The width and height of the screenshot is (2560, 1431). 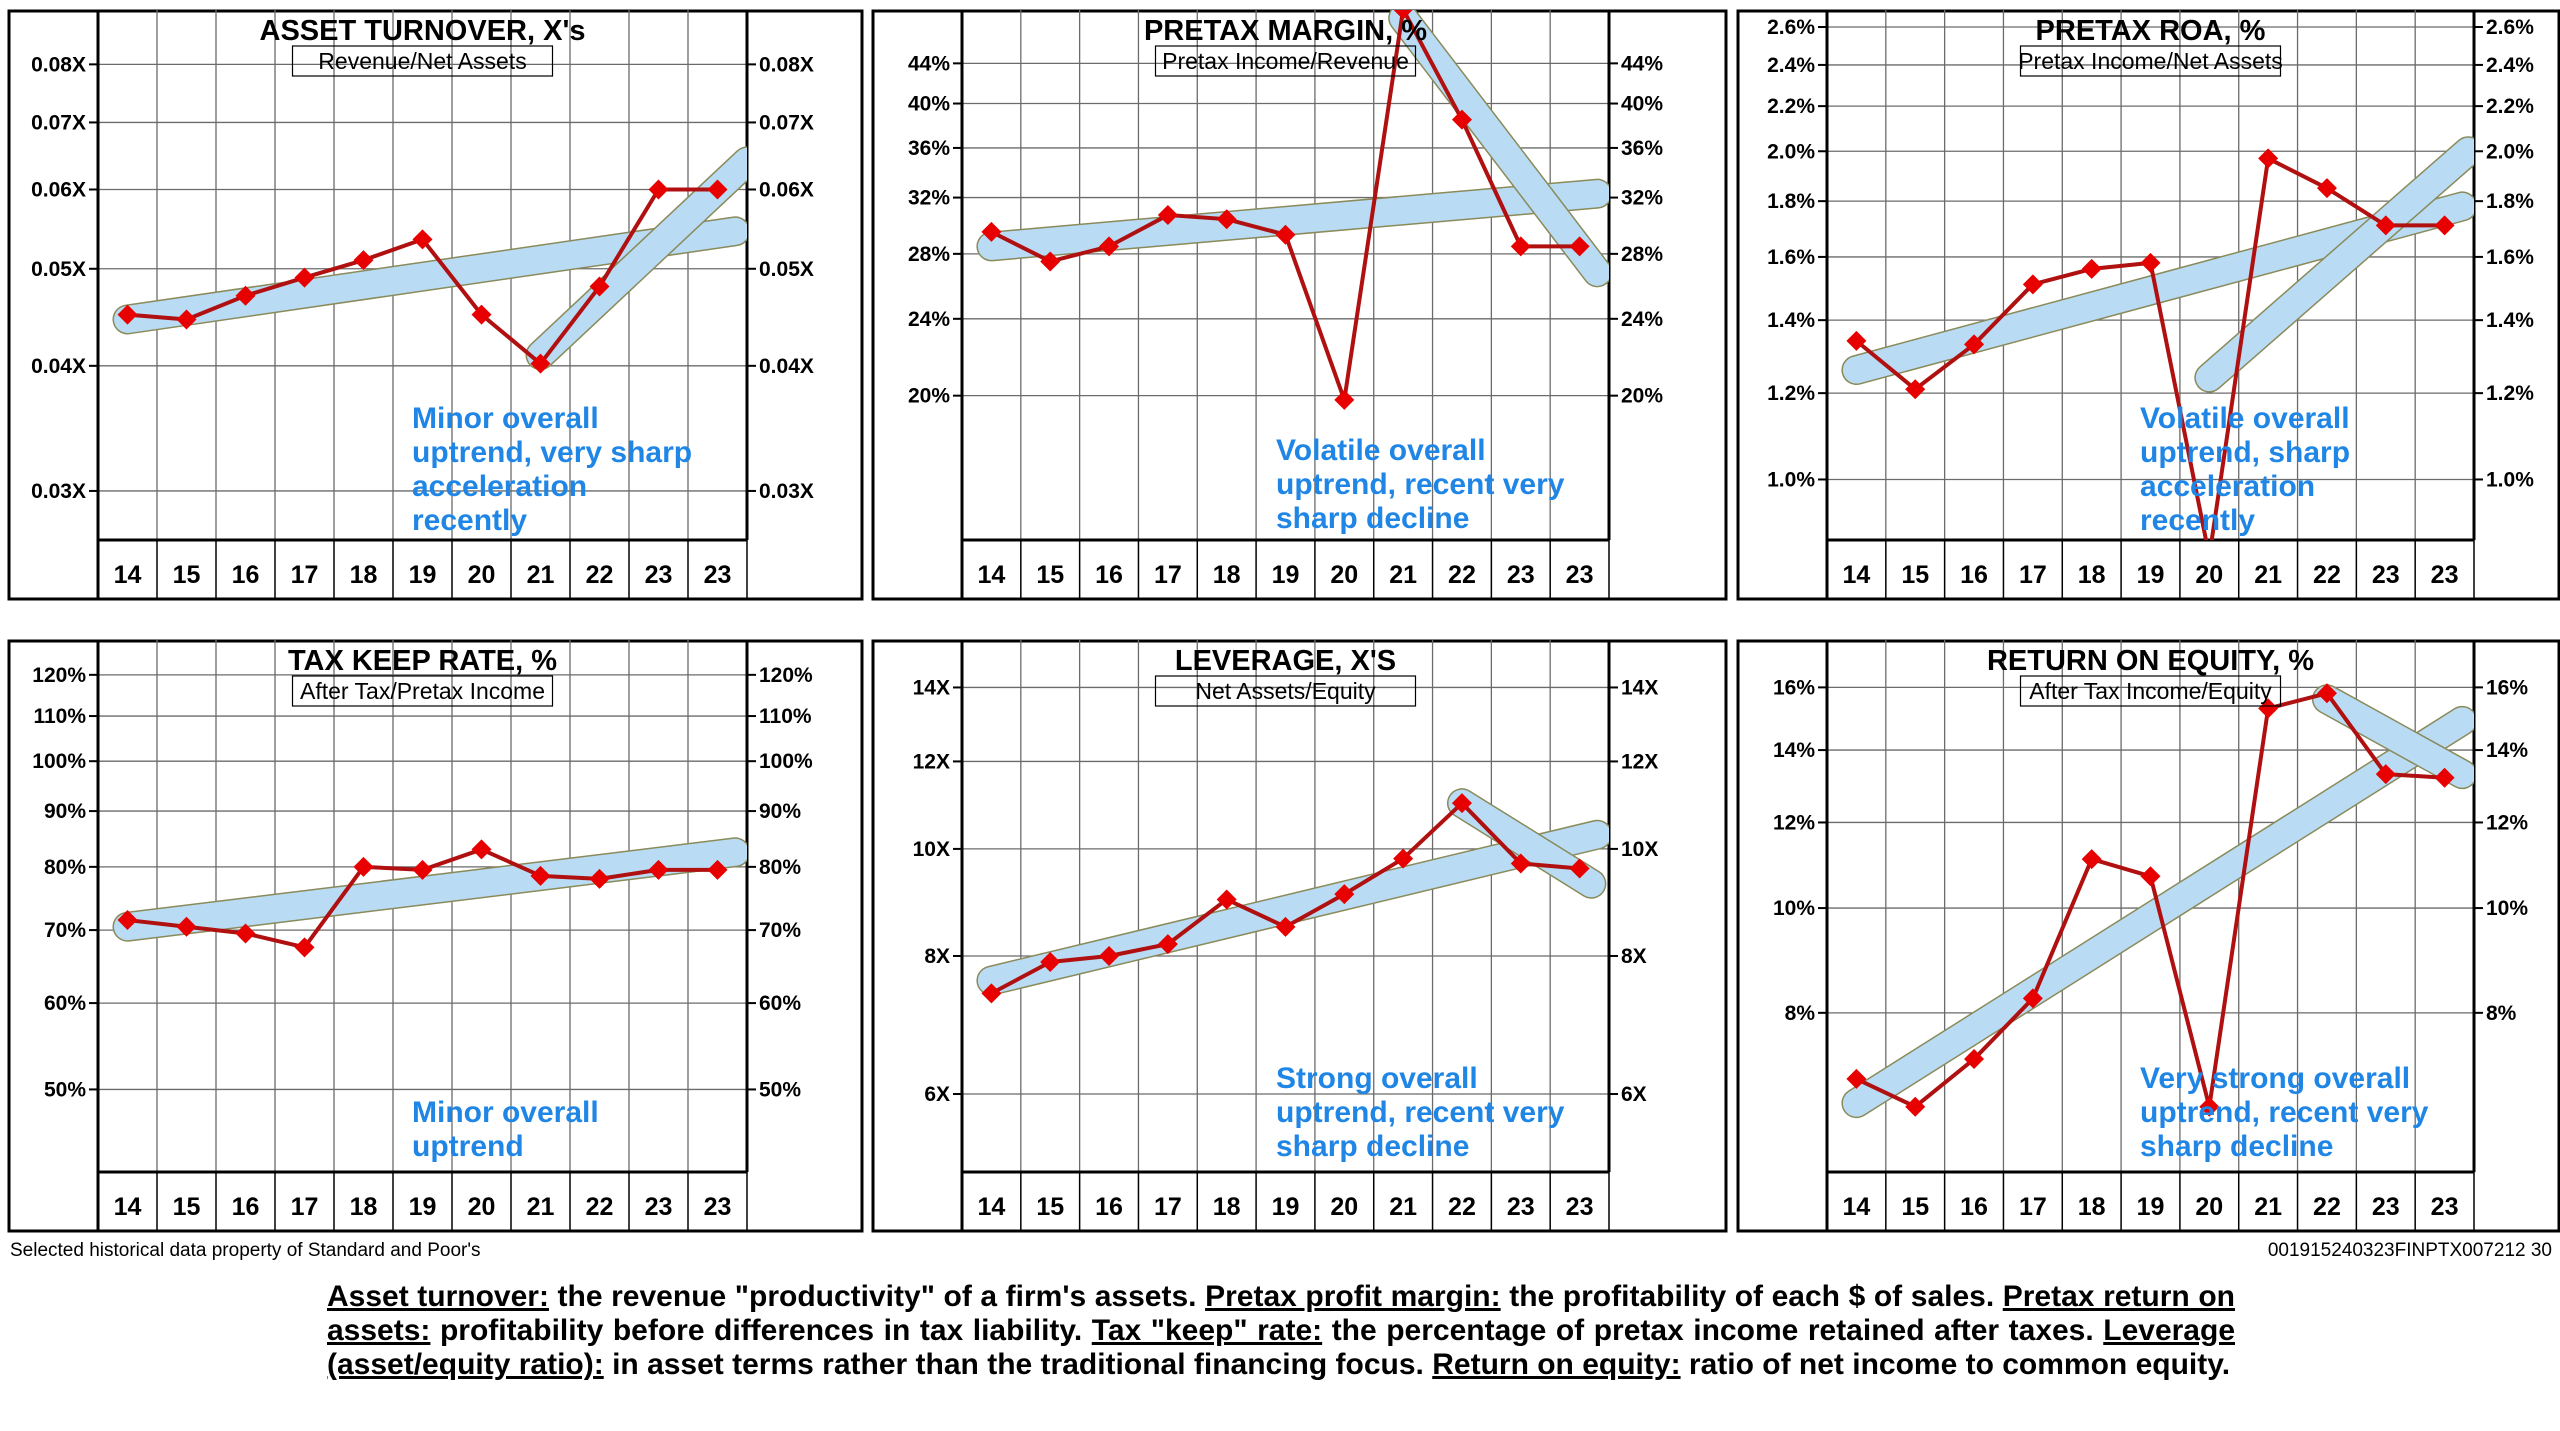 What do you see at coordinates (937, 956) in the screenshot?
I see `y-tick-label: 8X` at bounding box center [937, 956].